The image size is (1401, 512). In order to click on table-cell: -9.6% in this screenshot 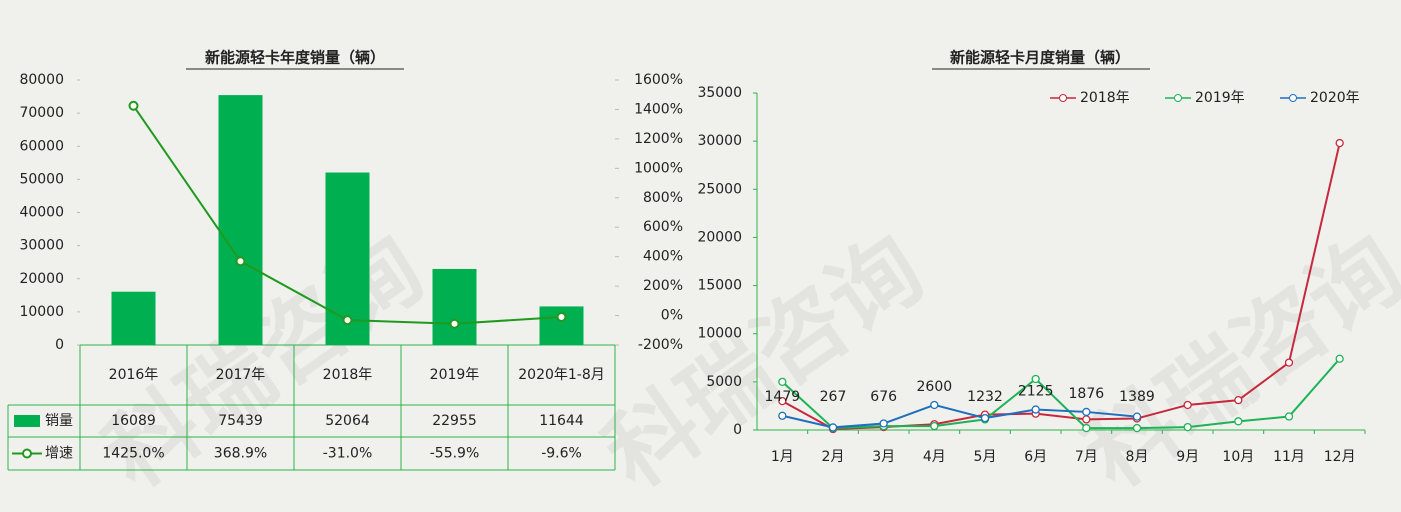, I will do `click(561, 454)`.